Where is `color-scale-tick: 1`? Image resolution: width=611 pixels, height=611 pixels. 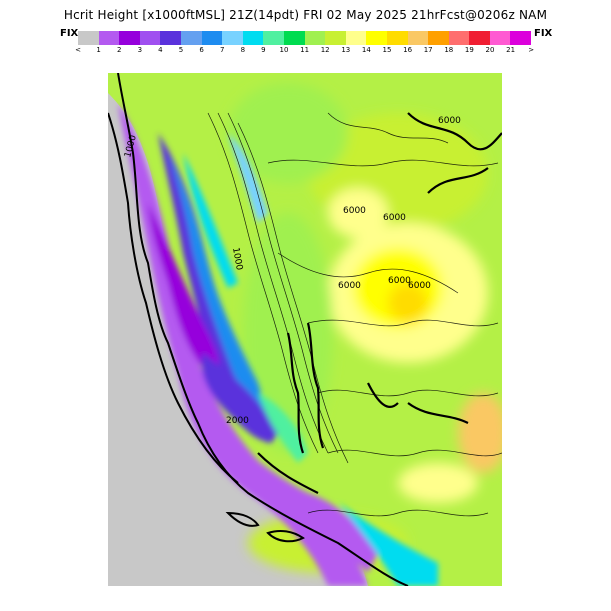
color-scale-tick: 1 is located at coordinates (98, 50).